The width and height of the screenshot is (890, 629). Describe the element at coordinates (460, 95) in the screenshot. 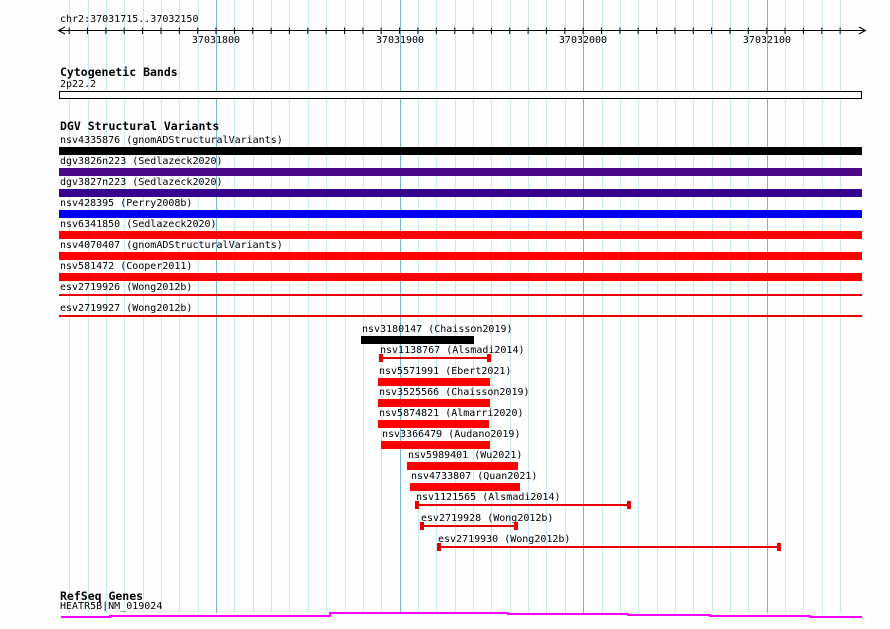

I see `cytogenetic-band-glyph` at that location.